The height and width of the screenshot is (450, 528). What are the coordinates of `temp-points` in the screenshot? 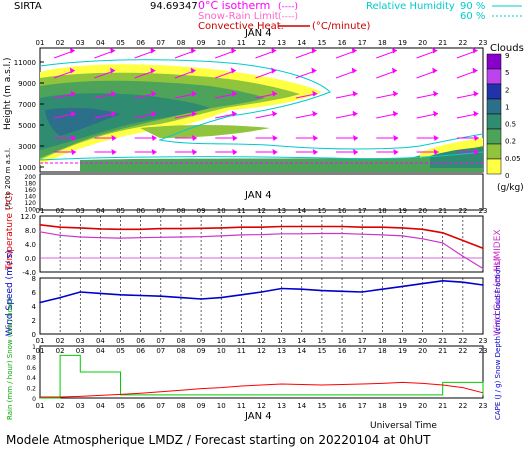 It's located at (261, 246).